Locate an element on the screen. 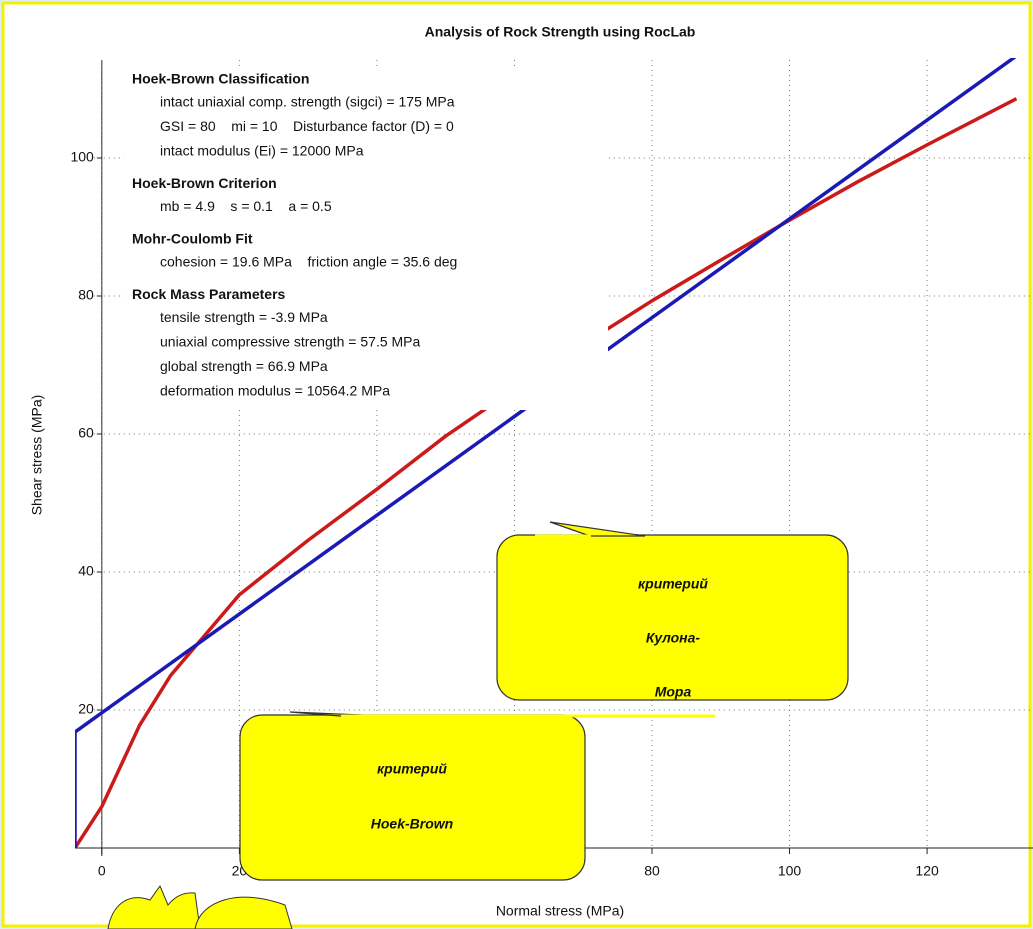 The height and width of the screenshot is (929, 1033). info-line: global strength = 66.9 MPa is located at coordinates (244, 366).